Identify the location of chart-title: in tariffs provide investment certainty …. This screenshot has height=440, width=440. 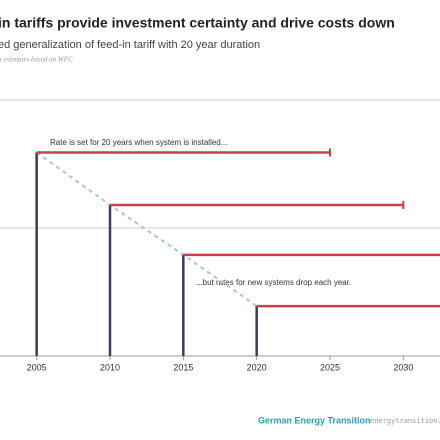
(197, 23).